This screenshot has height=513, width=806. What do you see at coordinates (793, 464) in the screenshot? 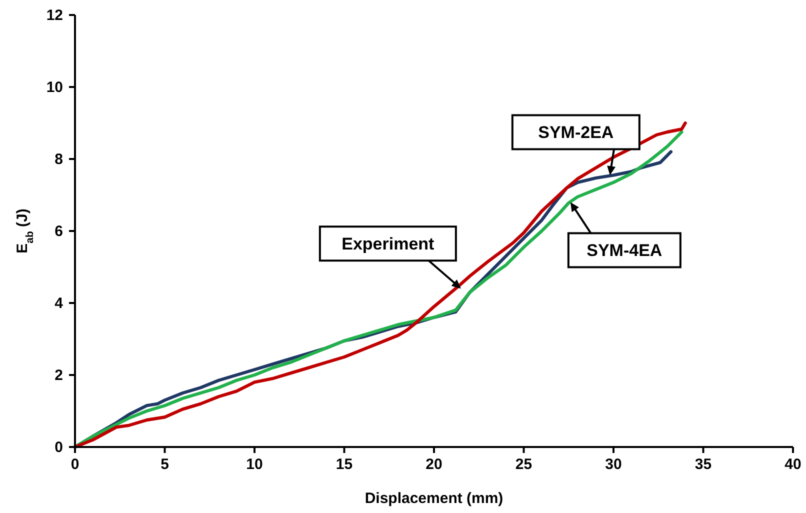
I see `x-tick-label: 40` at bounding box center [793, 464].